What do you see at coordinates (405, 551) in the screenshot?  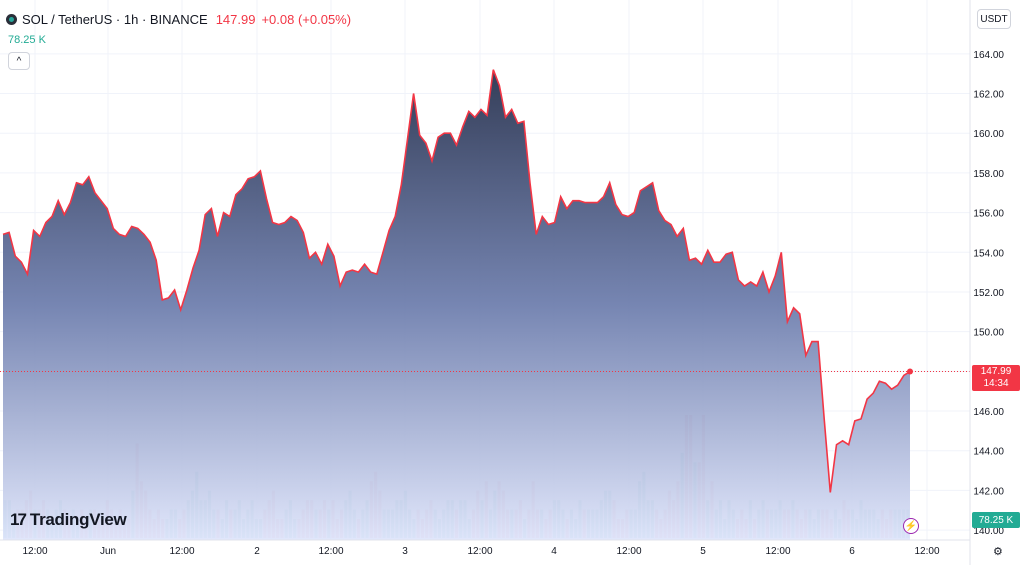 I see `x-tick-label: 3` at bounding box center [405, 551].